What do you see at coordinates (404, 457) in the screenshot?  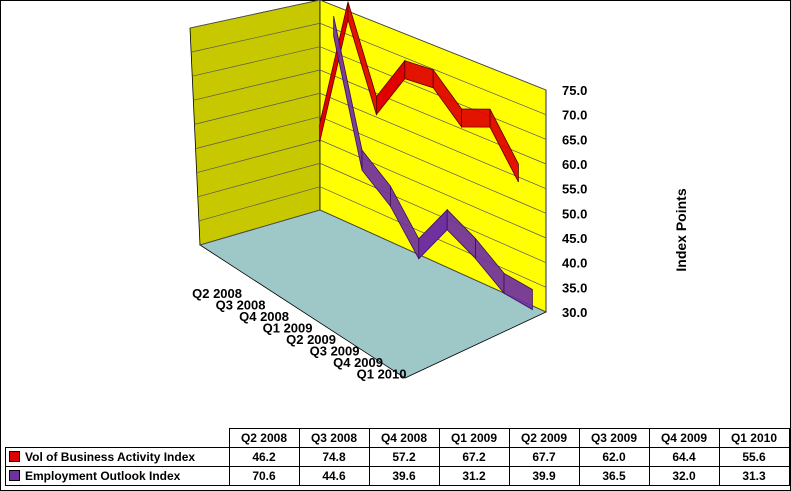 I see `table-cell: 57.2` at bounding box center [404, 457].